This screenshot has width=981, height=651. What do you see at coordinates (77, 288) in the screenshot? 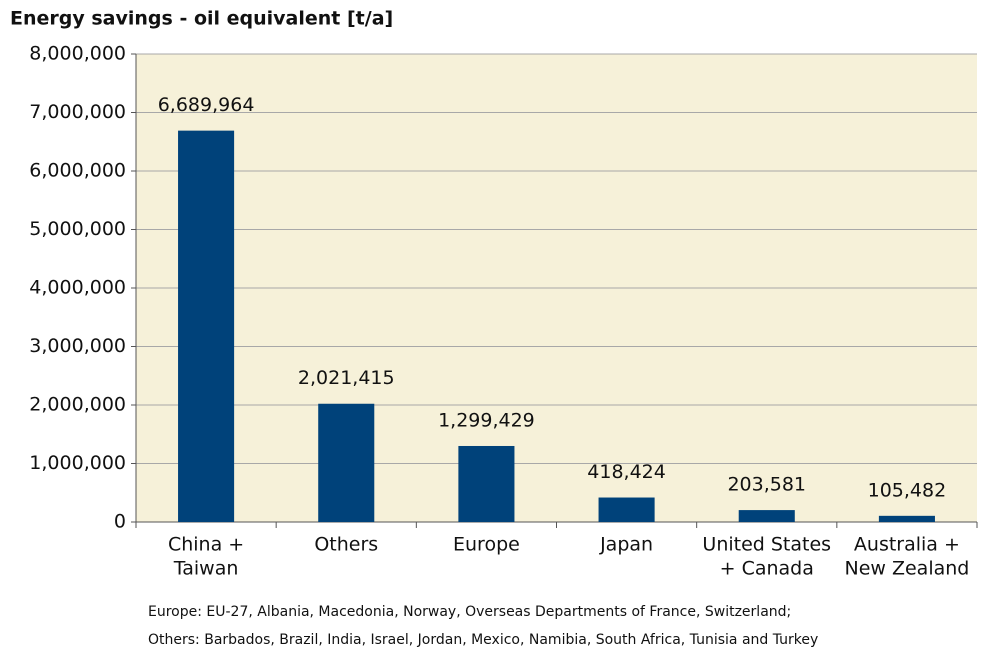
I see `y-tick-label: 4,000,000` at bounding box center [77, 288].